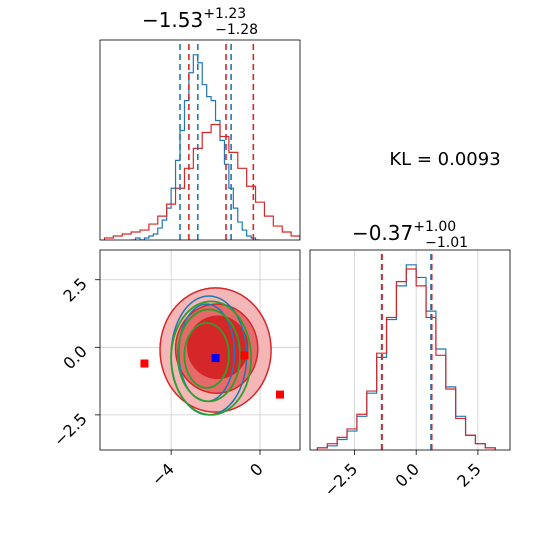 The image size is (550, 550). I want to click on marker-marker_blue, so click(215, 358).